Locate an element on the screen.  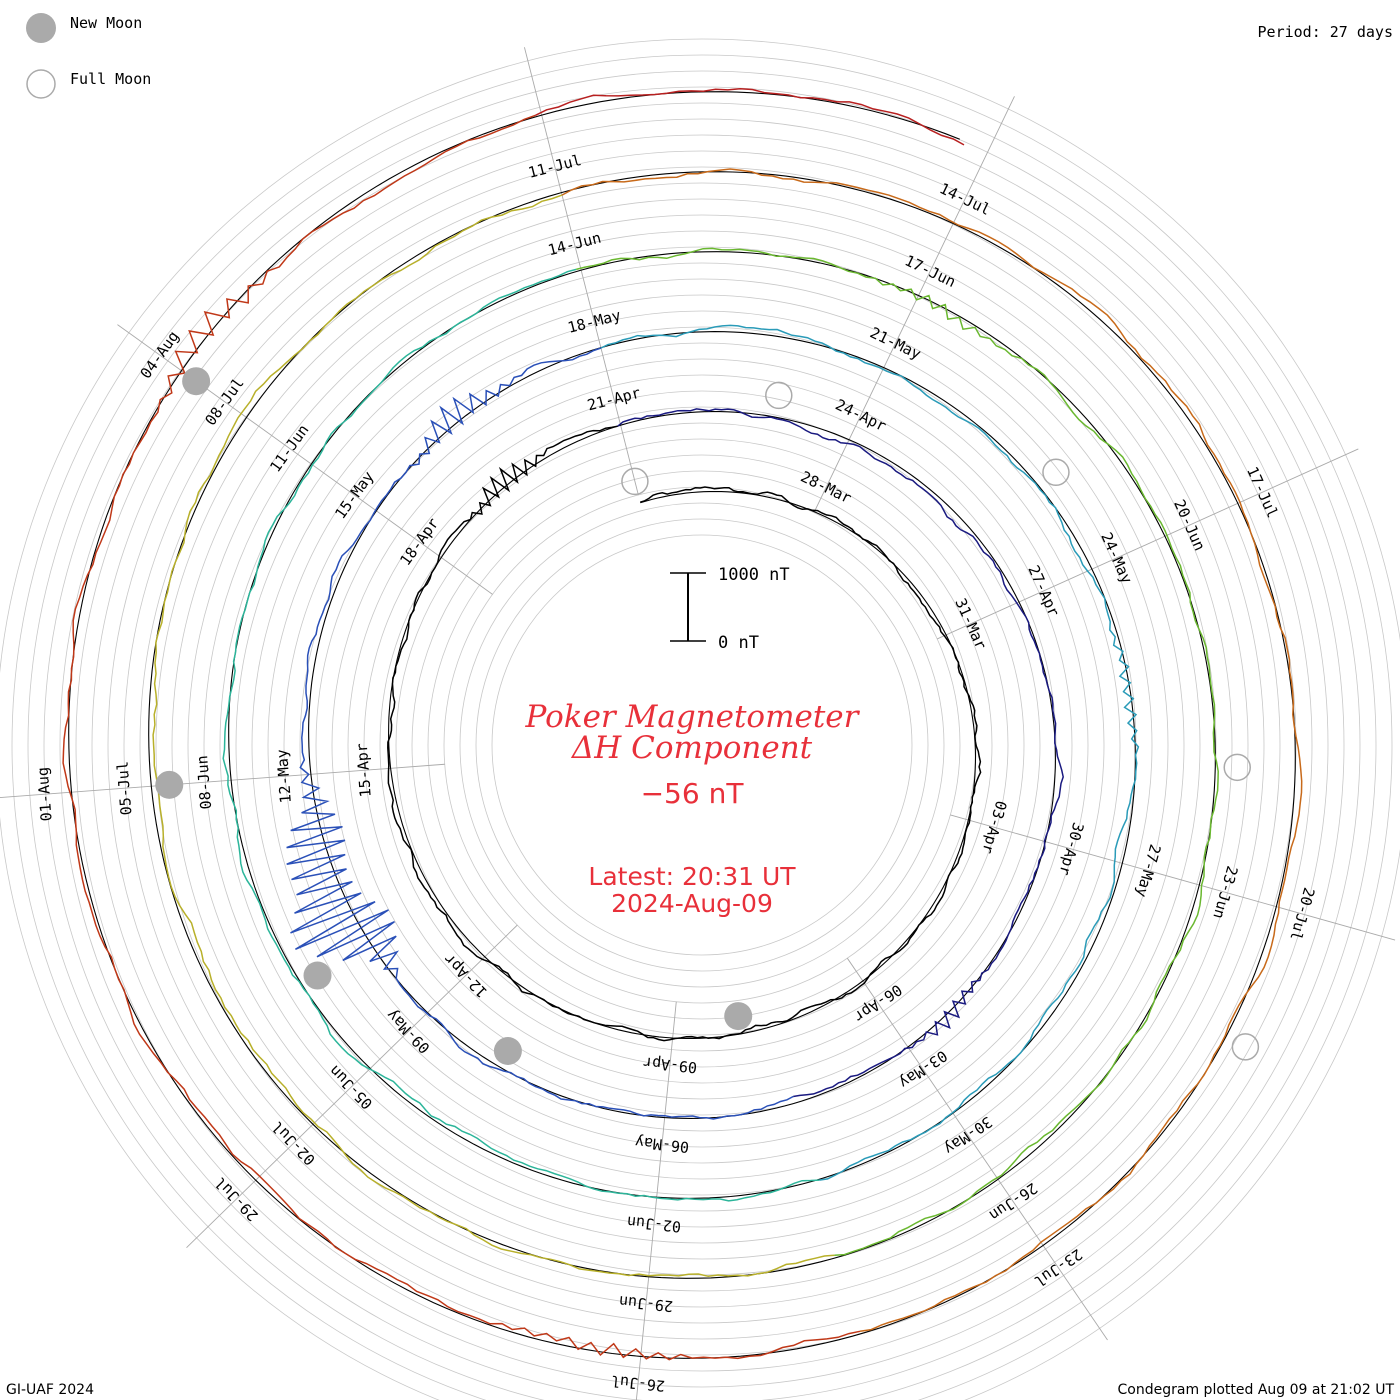
date-label: 18-Apr is located at coordinates (419, 541).